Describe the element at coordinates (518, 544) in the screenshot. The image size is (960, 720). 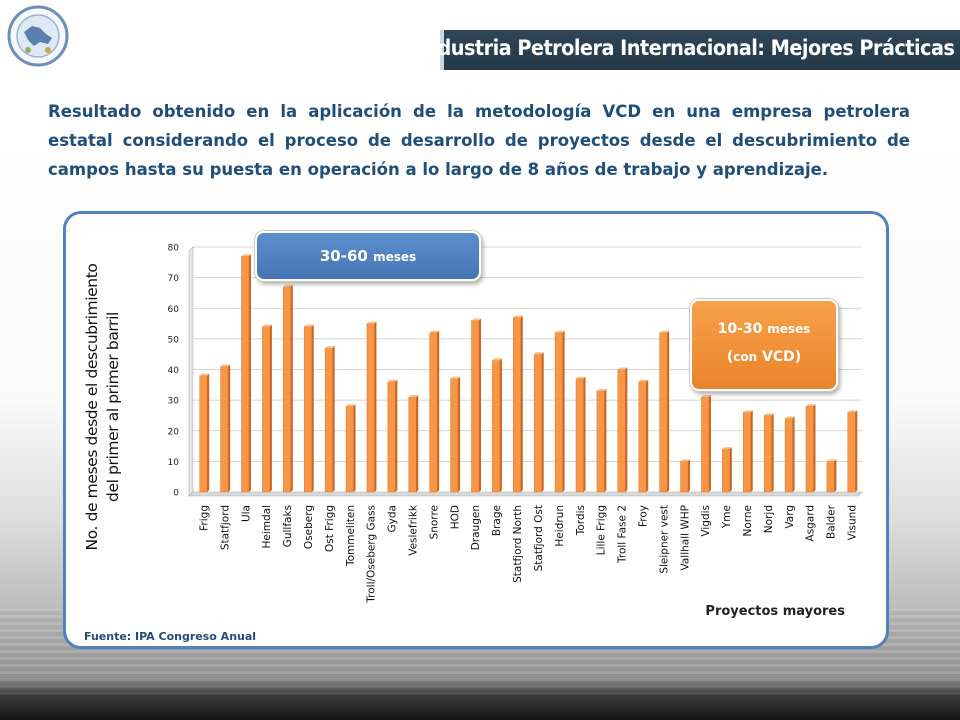
I see `x-tick-label: Statfjord North` at that location.